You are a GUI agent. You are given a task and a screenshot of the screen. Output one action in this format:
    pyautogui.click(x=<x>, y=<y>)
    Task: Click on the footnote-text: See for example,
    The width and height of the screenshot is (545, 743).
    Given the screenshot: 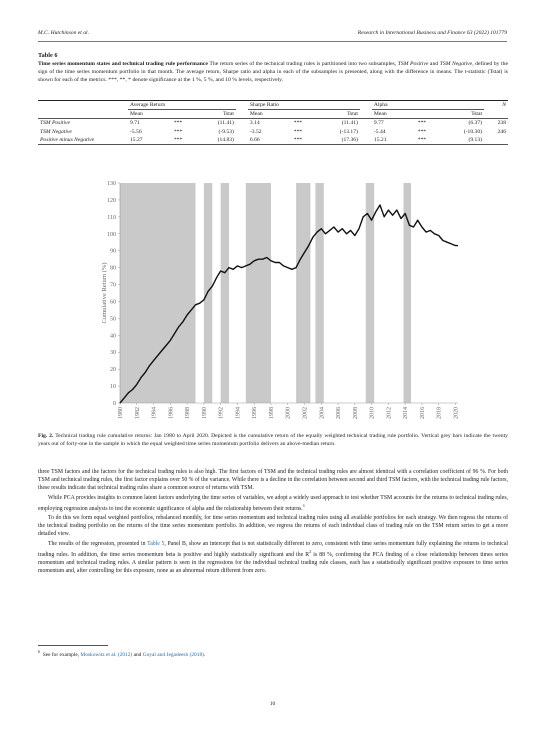 What is the action you would take?
    pyautogui.click(x=61, y=654)
    